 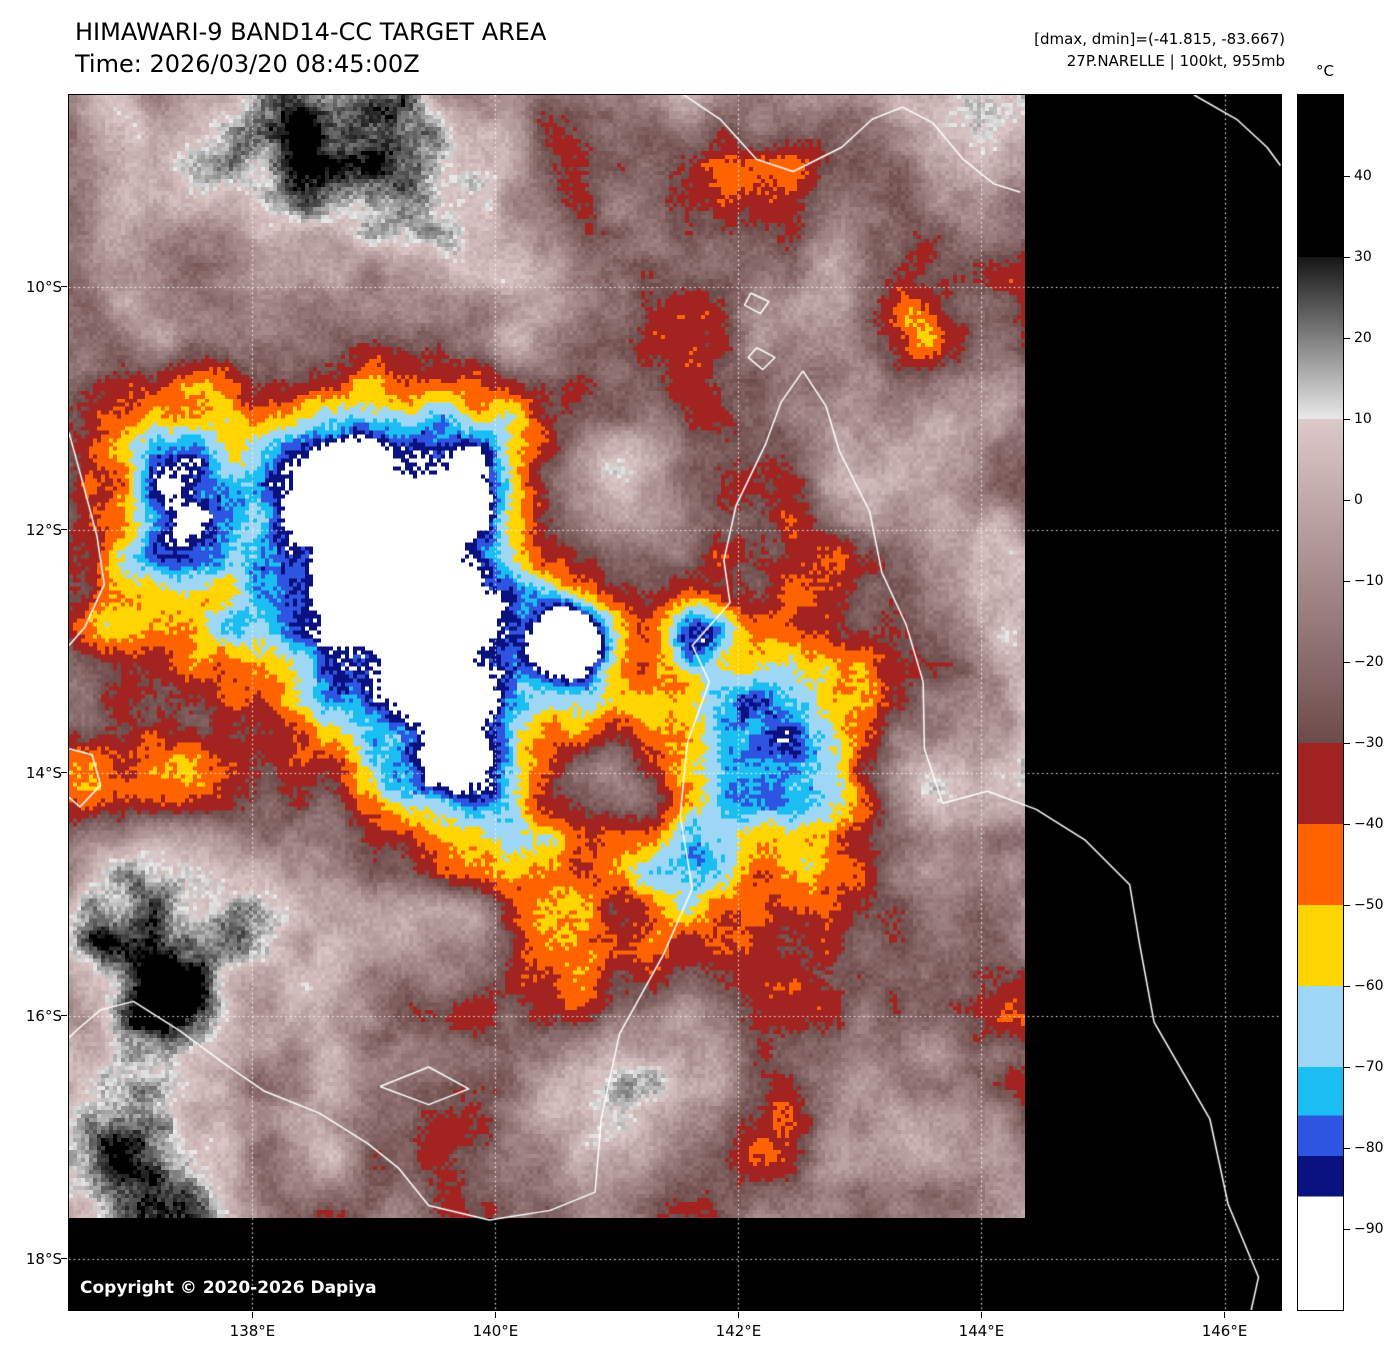 I want to click on colorbar-tick-label: −50, so click(x=1369, y=905).